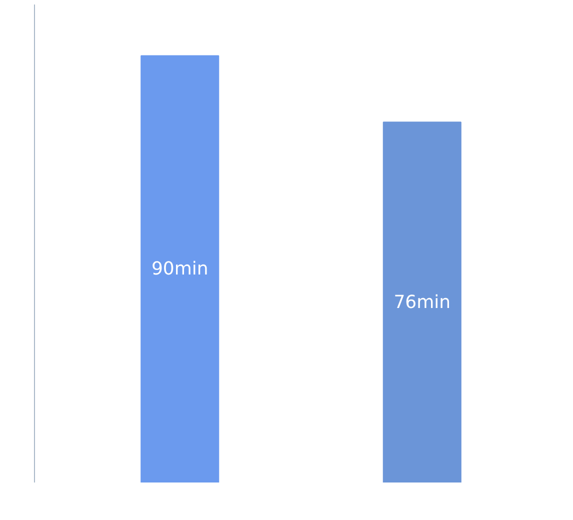 This screenshot has height=520, width=573. Describe the element at coordinates (179, 269) in the screenshot. I see `data-label: 90min` at that location.